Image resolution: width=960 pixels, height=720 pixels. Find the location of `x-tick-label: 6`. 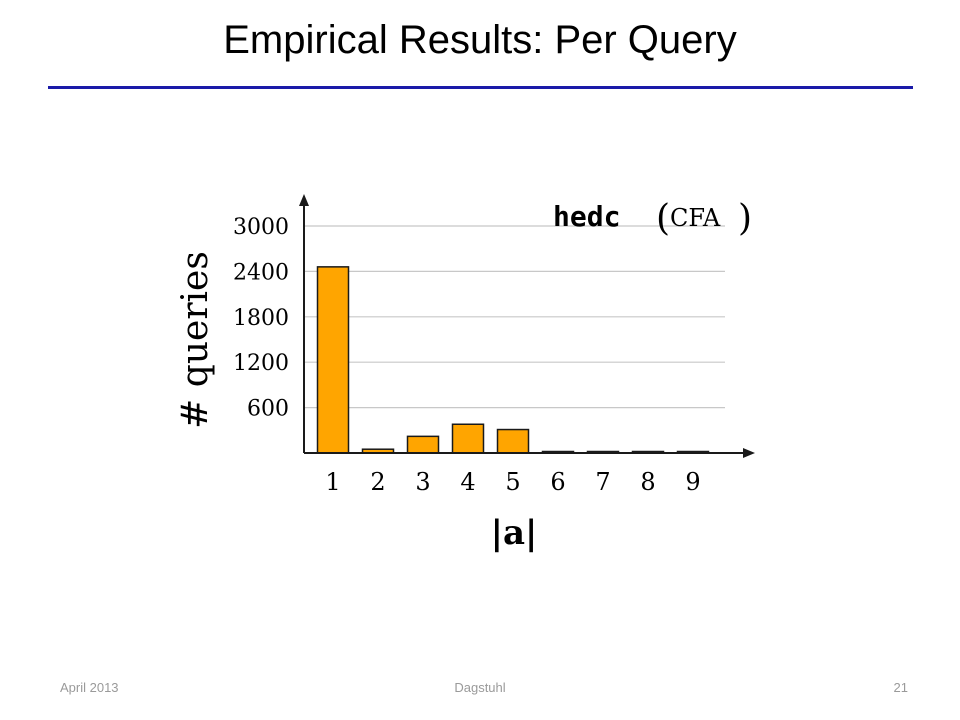

x-tick-label: 6 is located at coordinates (557, 482).